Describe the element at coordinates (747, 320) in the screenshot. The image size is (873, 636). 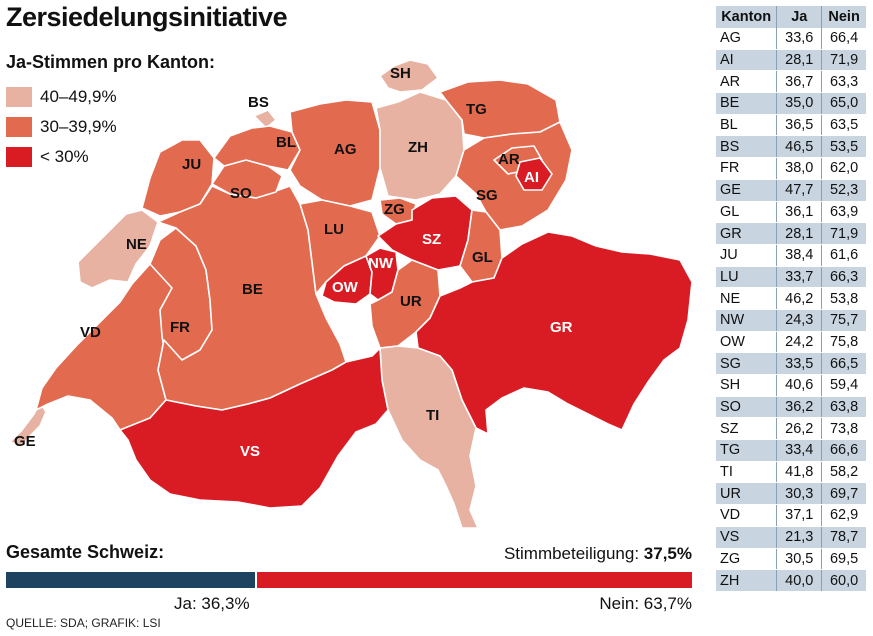
I see `table-cell-kanton: NW` at that location.